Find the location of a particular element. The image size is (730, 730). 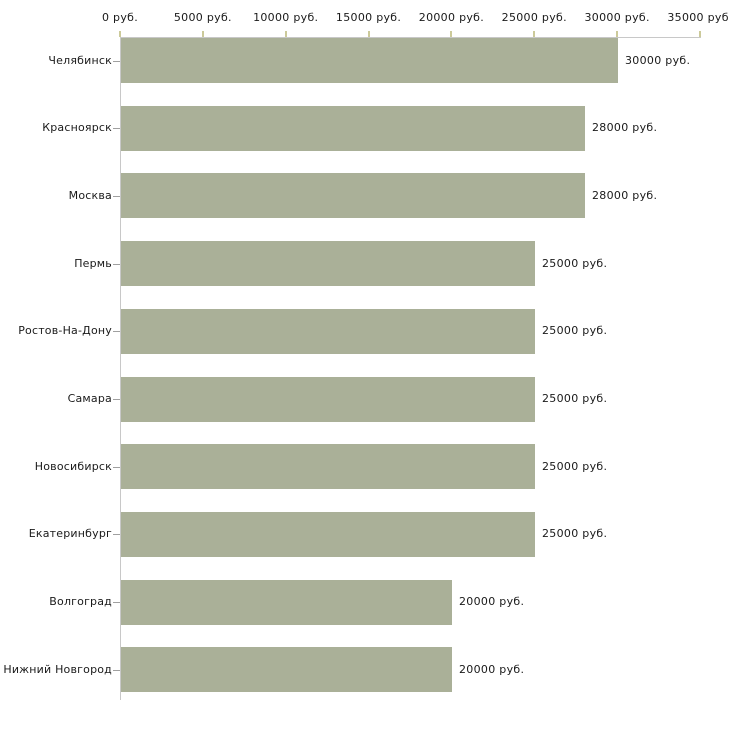

category-label: Нижний Новгород is located at coordinates (57, 669).